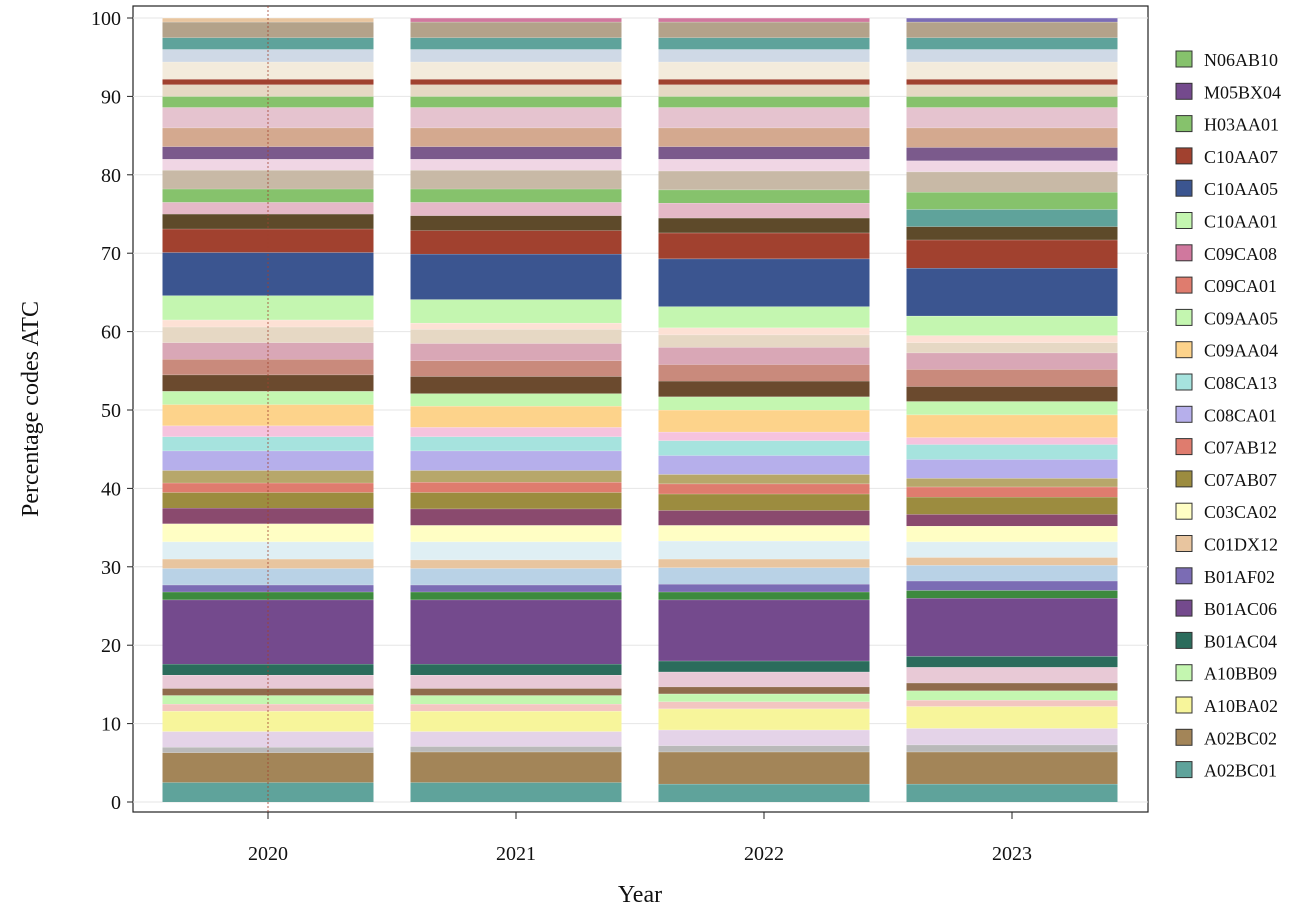  What do you see at coordinates (1226, 351) in the screenshot?
I see `legend-item-c09aa04: C09AA04` at bounding box center [1226, 351].